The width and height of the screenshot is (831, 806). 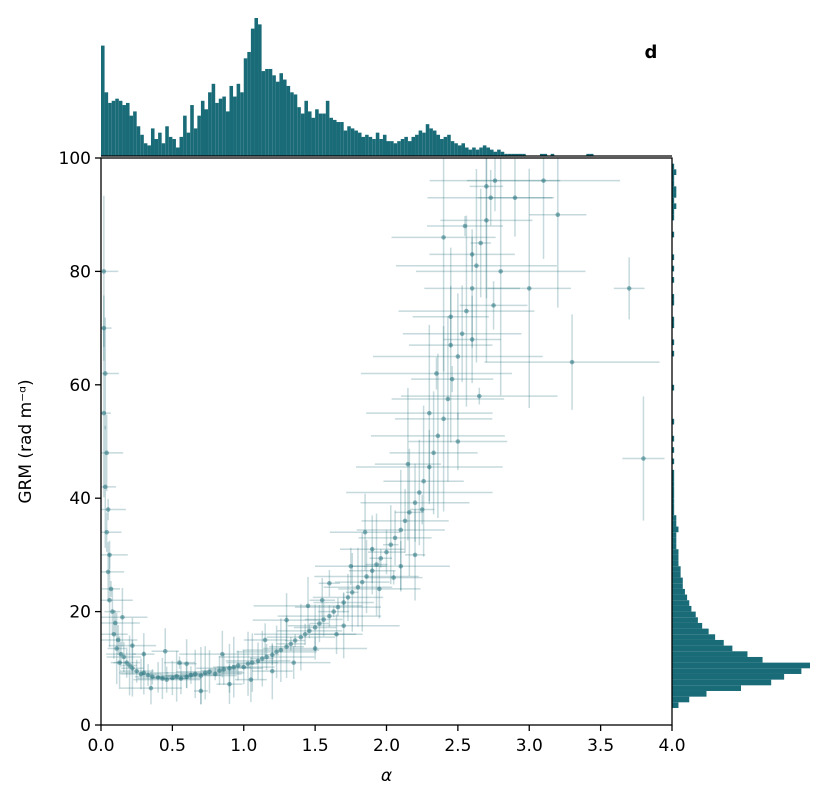 I want to click on y-tick-label: 60, so click(x=80, y=386).